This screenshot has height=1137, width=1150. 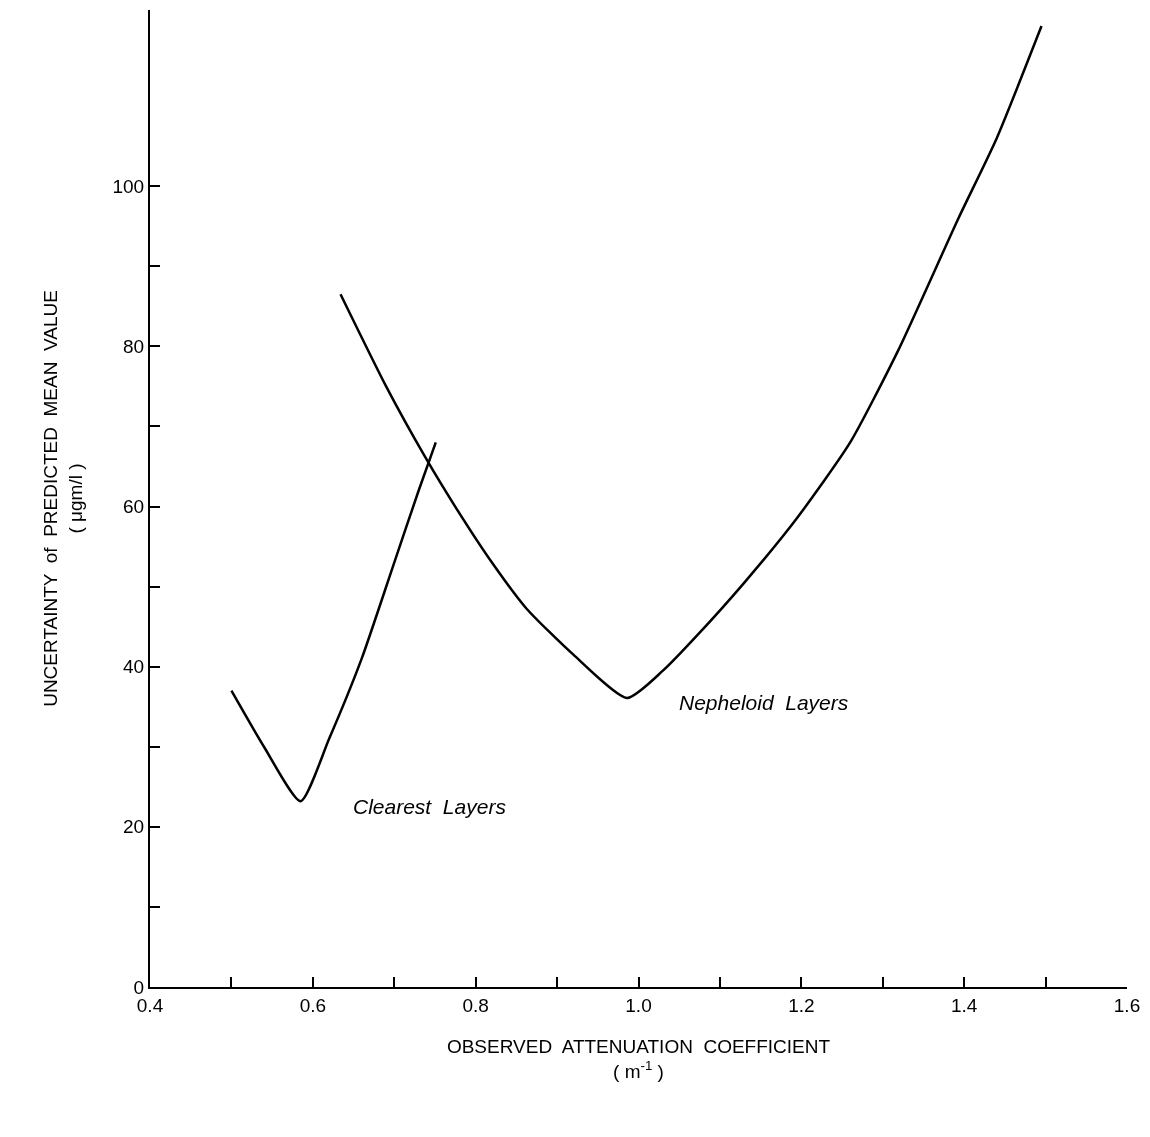 I want to click on y-tick-label: 100, so click(x=128, y=186).